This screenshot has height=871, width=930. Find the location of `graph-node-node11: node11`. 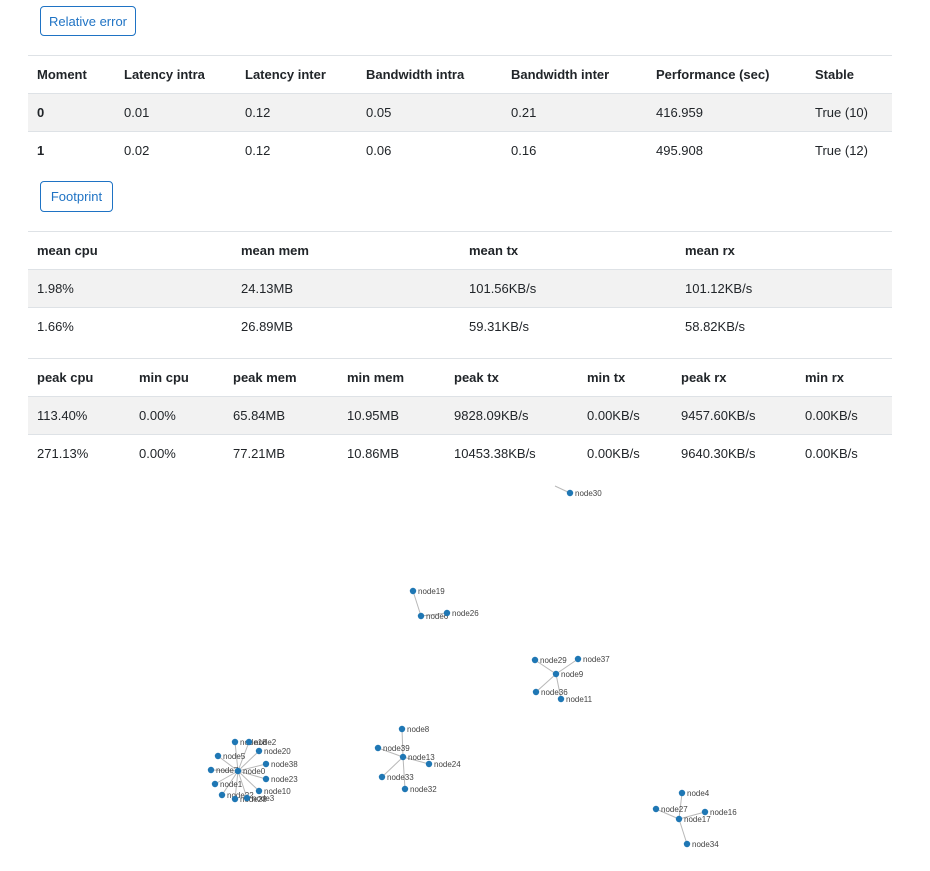

graph-node-node11: node11 is located at coordinates (575, 699).